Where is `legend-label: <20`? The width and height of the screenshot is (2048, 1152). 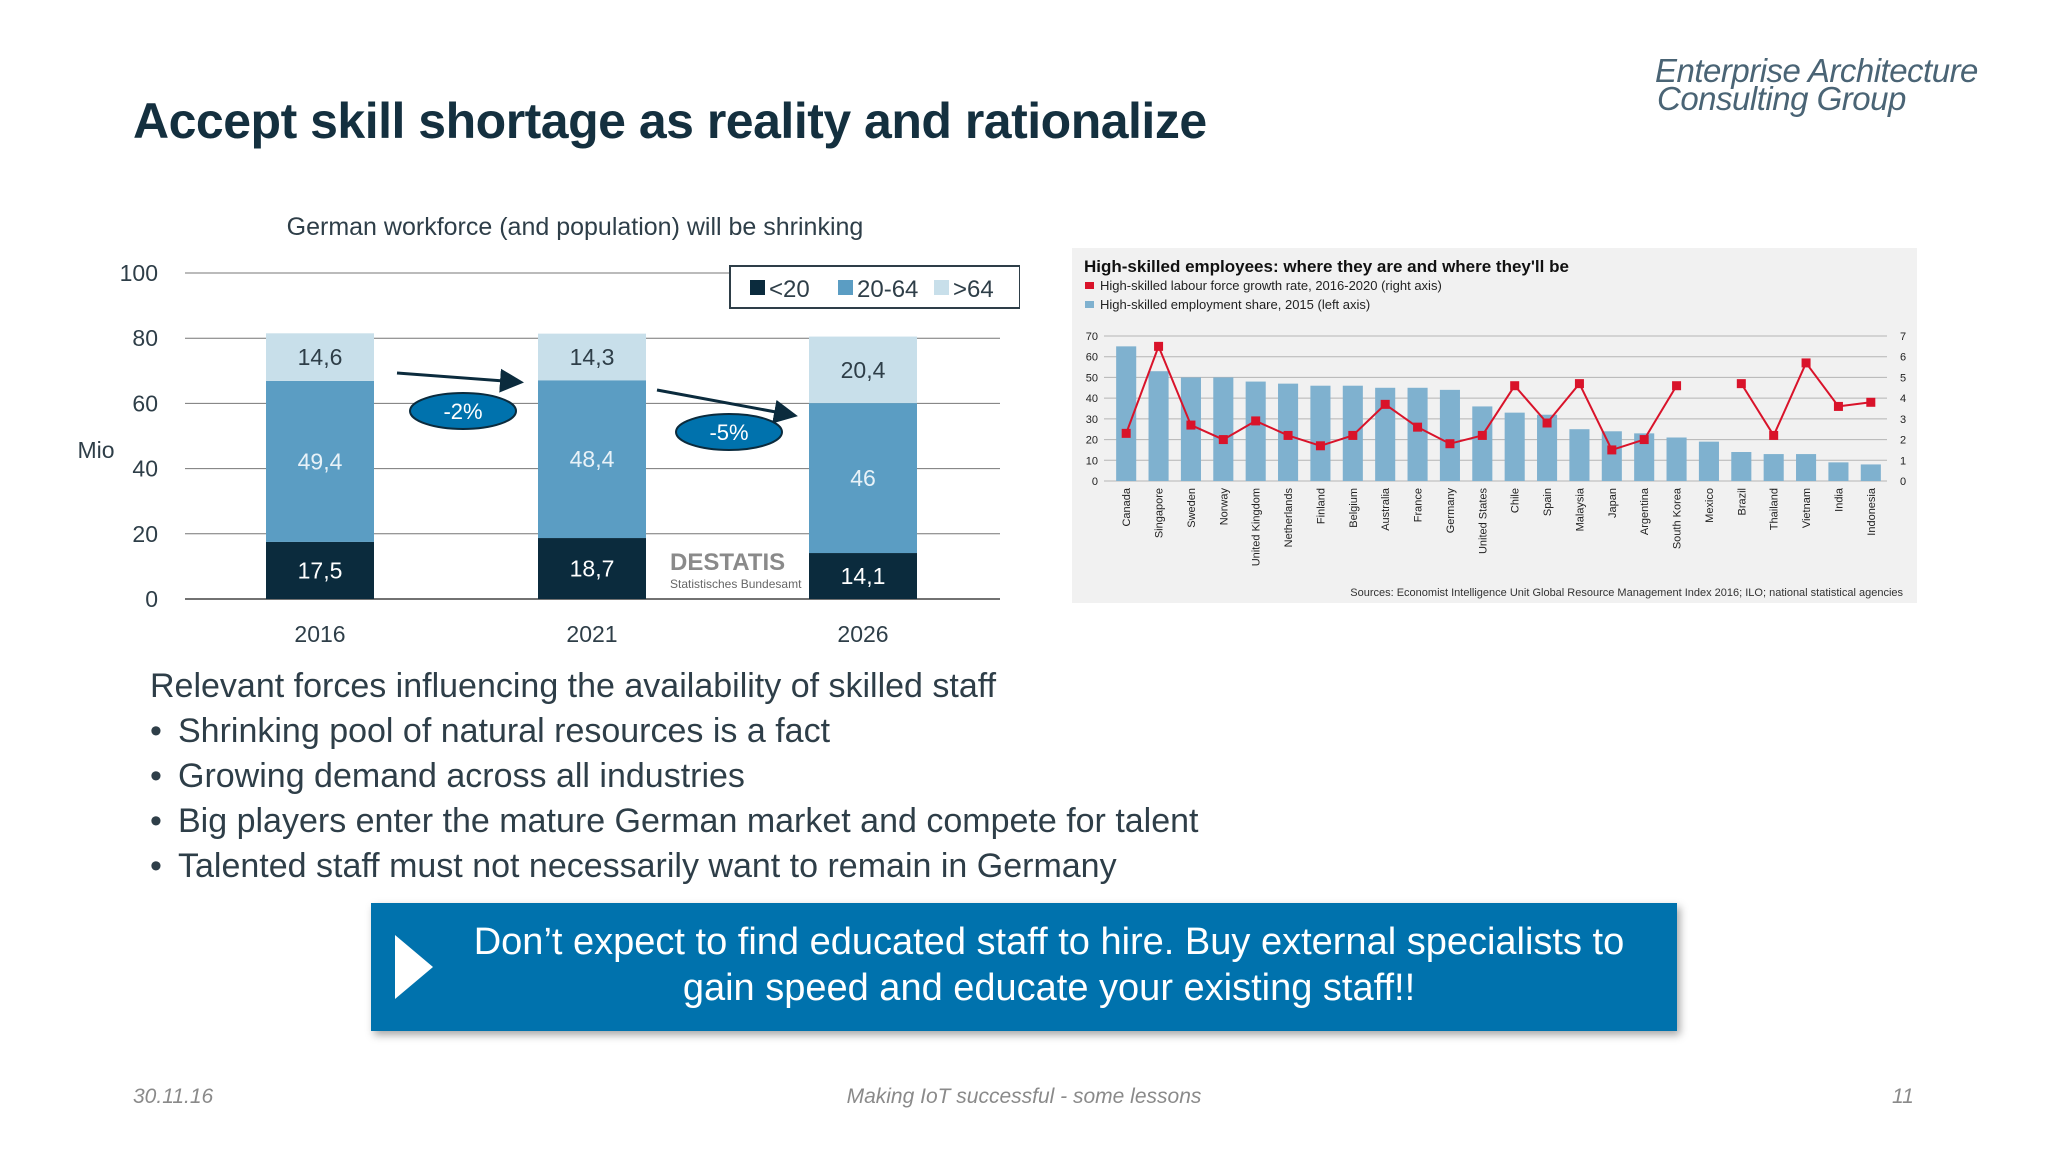
legend-label: <20 is located at coordinates (789, 289).